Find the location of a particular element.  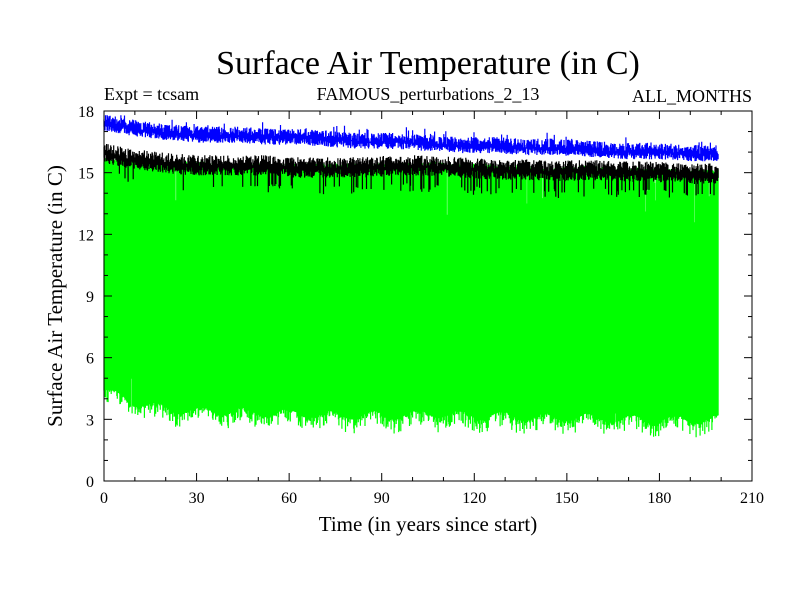

subtitle-months: ALL_MONTHS is located at coordinates (692, 96).